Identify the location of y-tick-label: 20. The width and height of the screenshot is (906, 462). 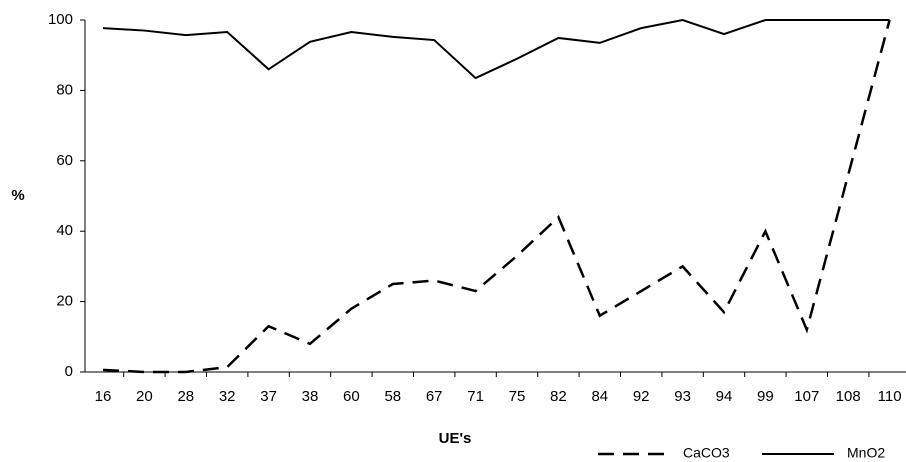
(64, 301).